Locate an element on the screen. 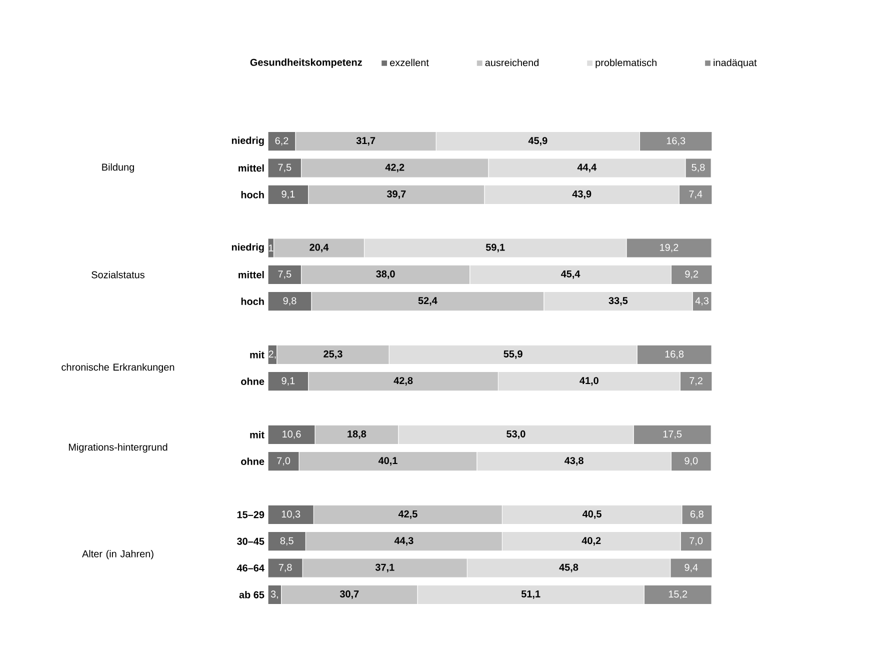 This screenshot has height=668, width=884. text: chronische Erkrankungen is located at coordinates (118, 368).